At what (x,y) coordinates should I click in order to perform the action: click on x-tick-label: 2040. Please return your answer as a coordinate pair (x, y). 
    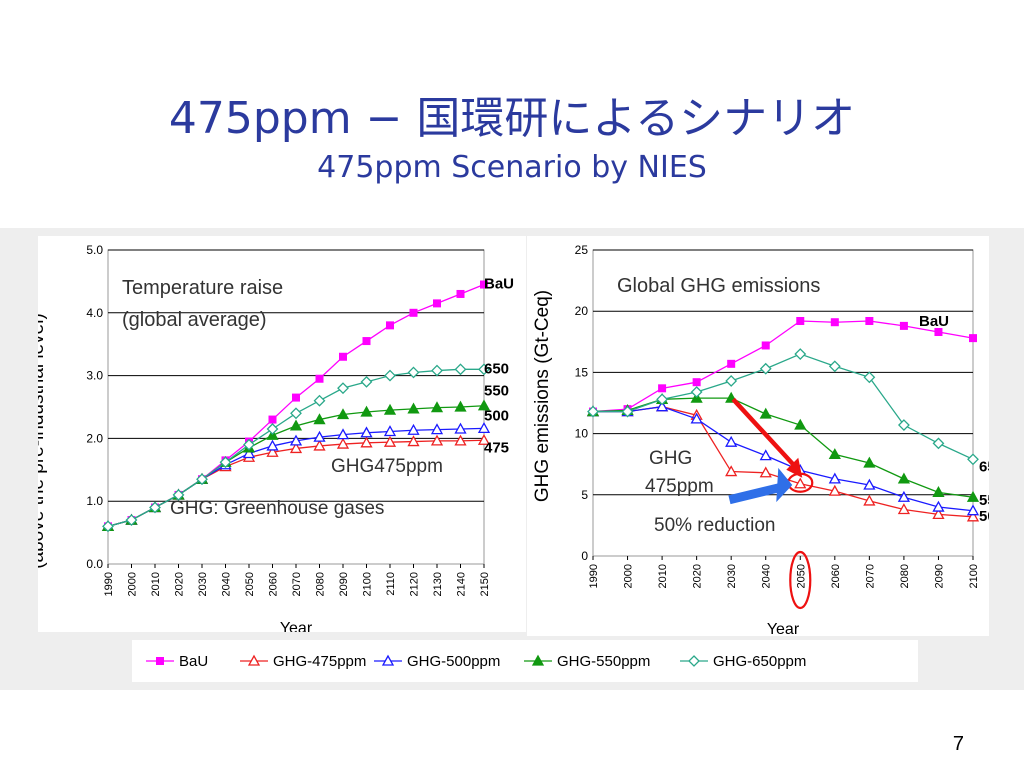
    Looking at the image, I should click on (767, 576).